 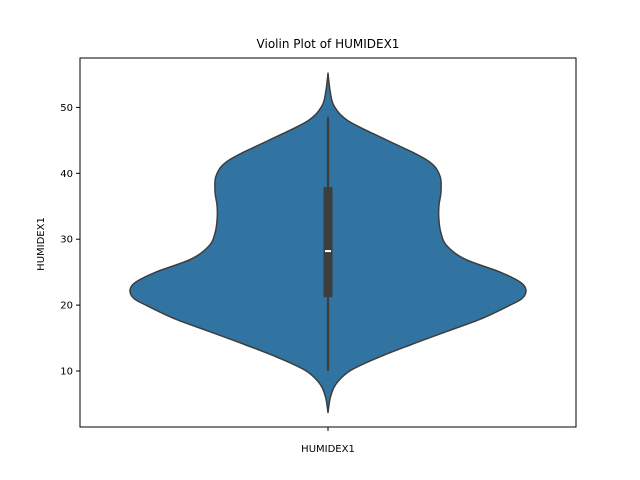 What do you see at coordinates (328, 449) in the screenshot?
I see `x-tick-label: HUMIDEX1` at bounding box center [328, 449].